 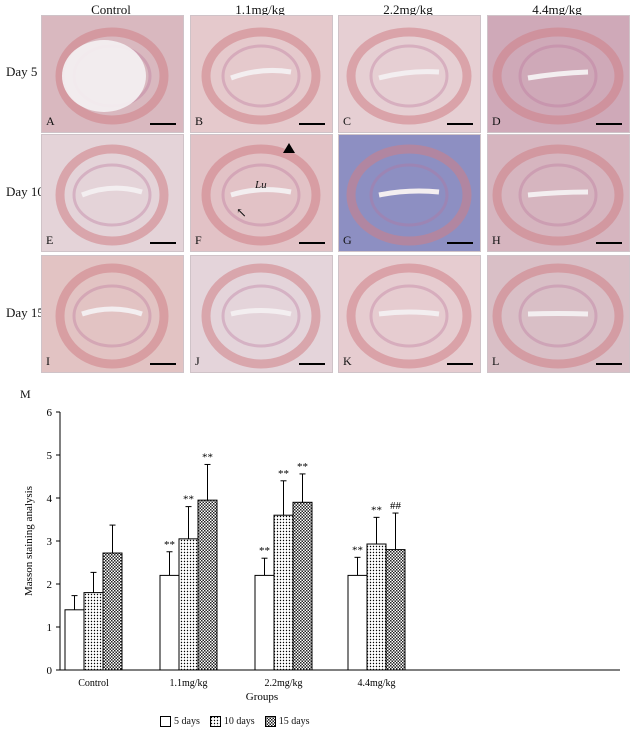 What do you see at coordinates (260, 9) in the screenshot?
I see `column-header-1-1mg: 1.1mg/kg` at bounding box center [260, 9].